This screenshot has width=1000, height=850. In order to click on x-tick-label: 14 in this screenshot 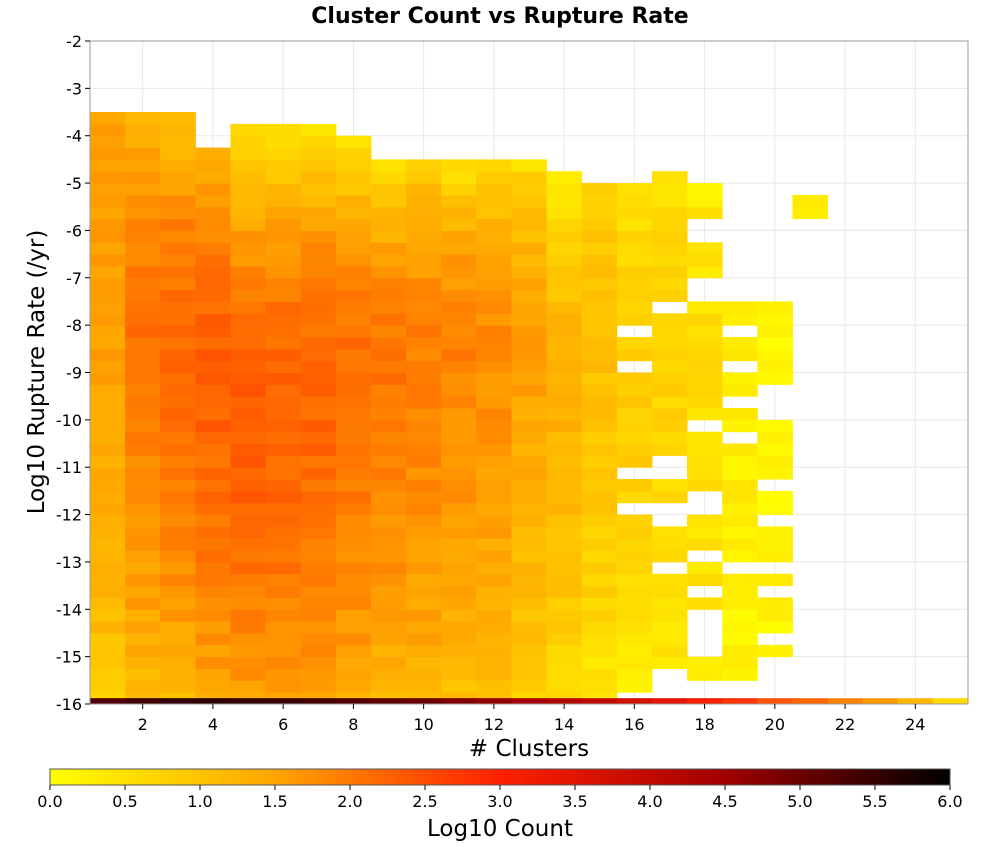, I will do `click(564, 724)`.